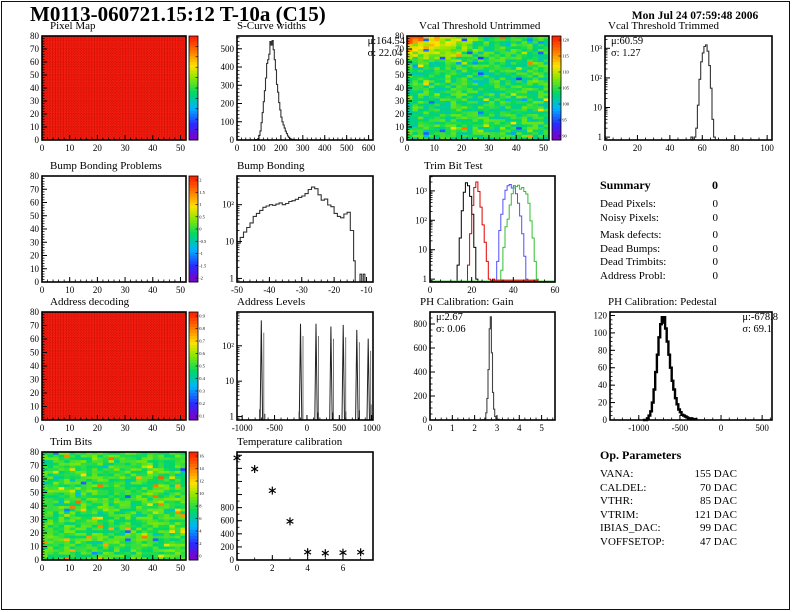 This screenshot has width=792, height=612. I want to click on scurve-stats-box: μ:164.54 σ: 22.04, so click(386, 48).